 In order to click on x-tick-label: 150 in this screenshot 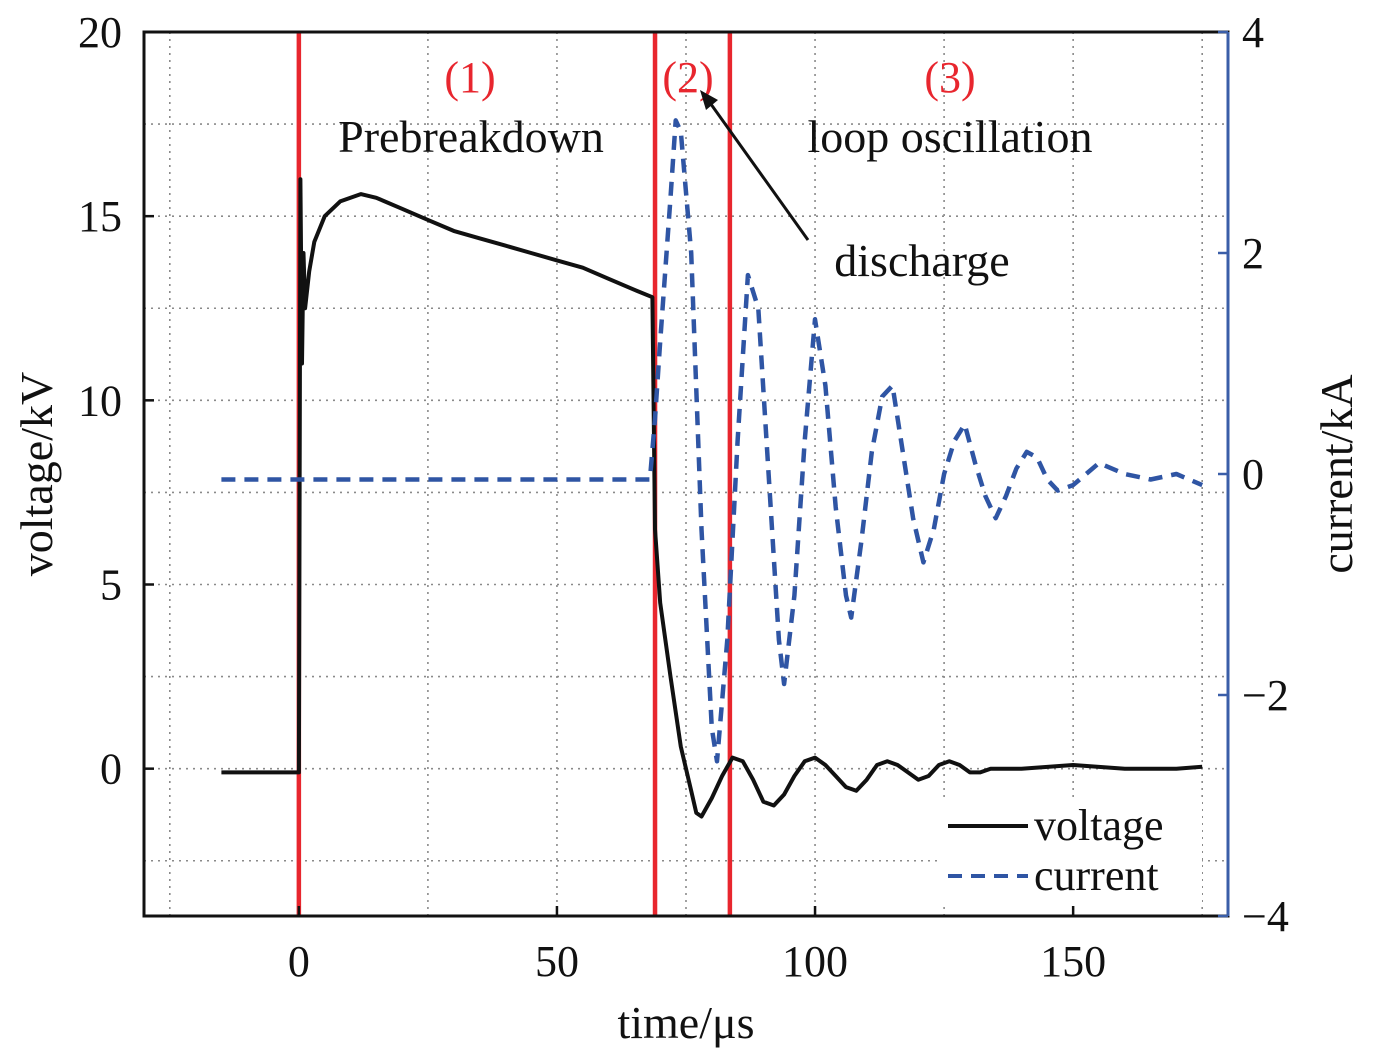, I will do `click(1073, 961)`.